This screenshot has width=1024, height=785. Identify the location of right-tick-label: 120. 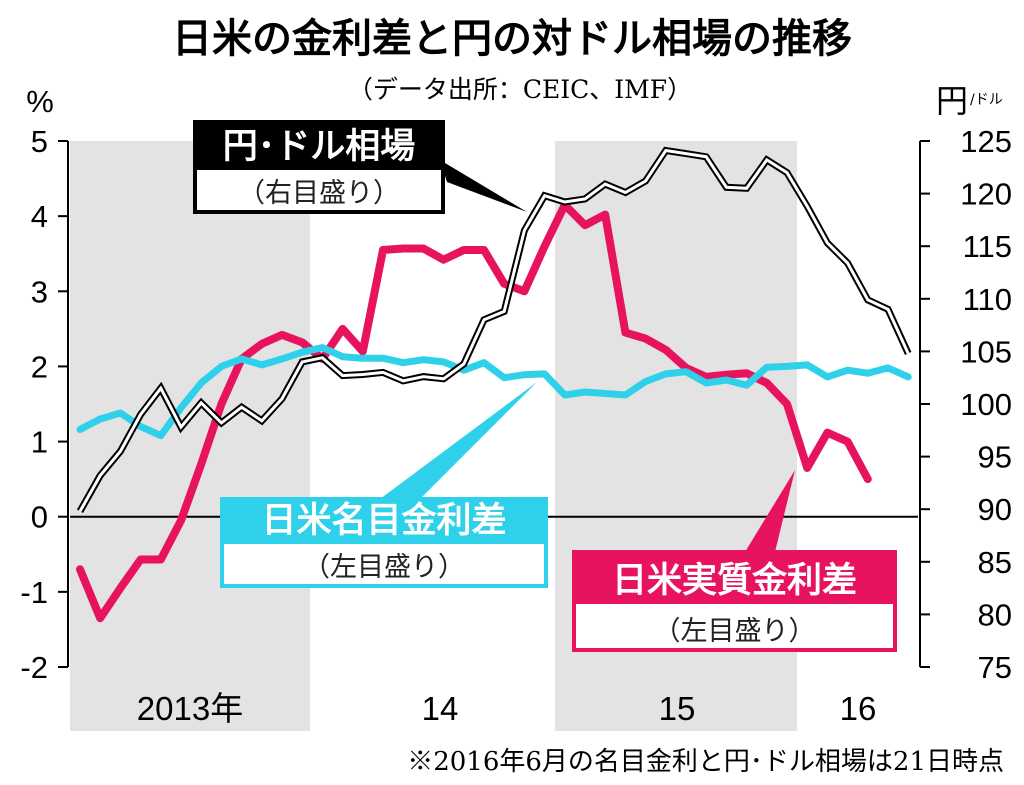
(986, 194).